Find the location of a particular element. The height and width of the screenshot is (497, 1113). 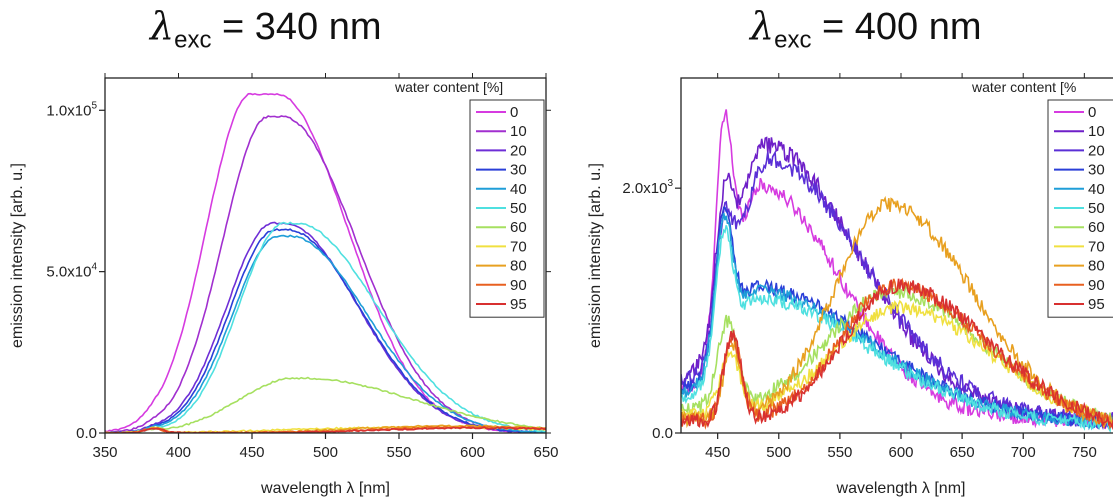

x-tick-label: 400 is located at coordinates (178, 452).